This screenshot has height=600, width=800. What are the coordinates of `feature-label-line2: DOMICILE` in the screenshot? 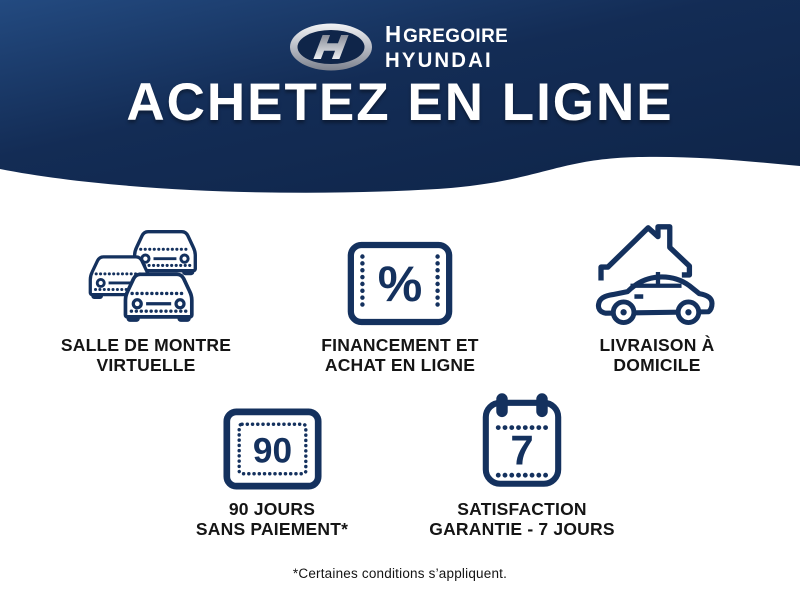 It's located at (657, 365).